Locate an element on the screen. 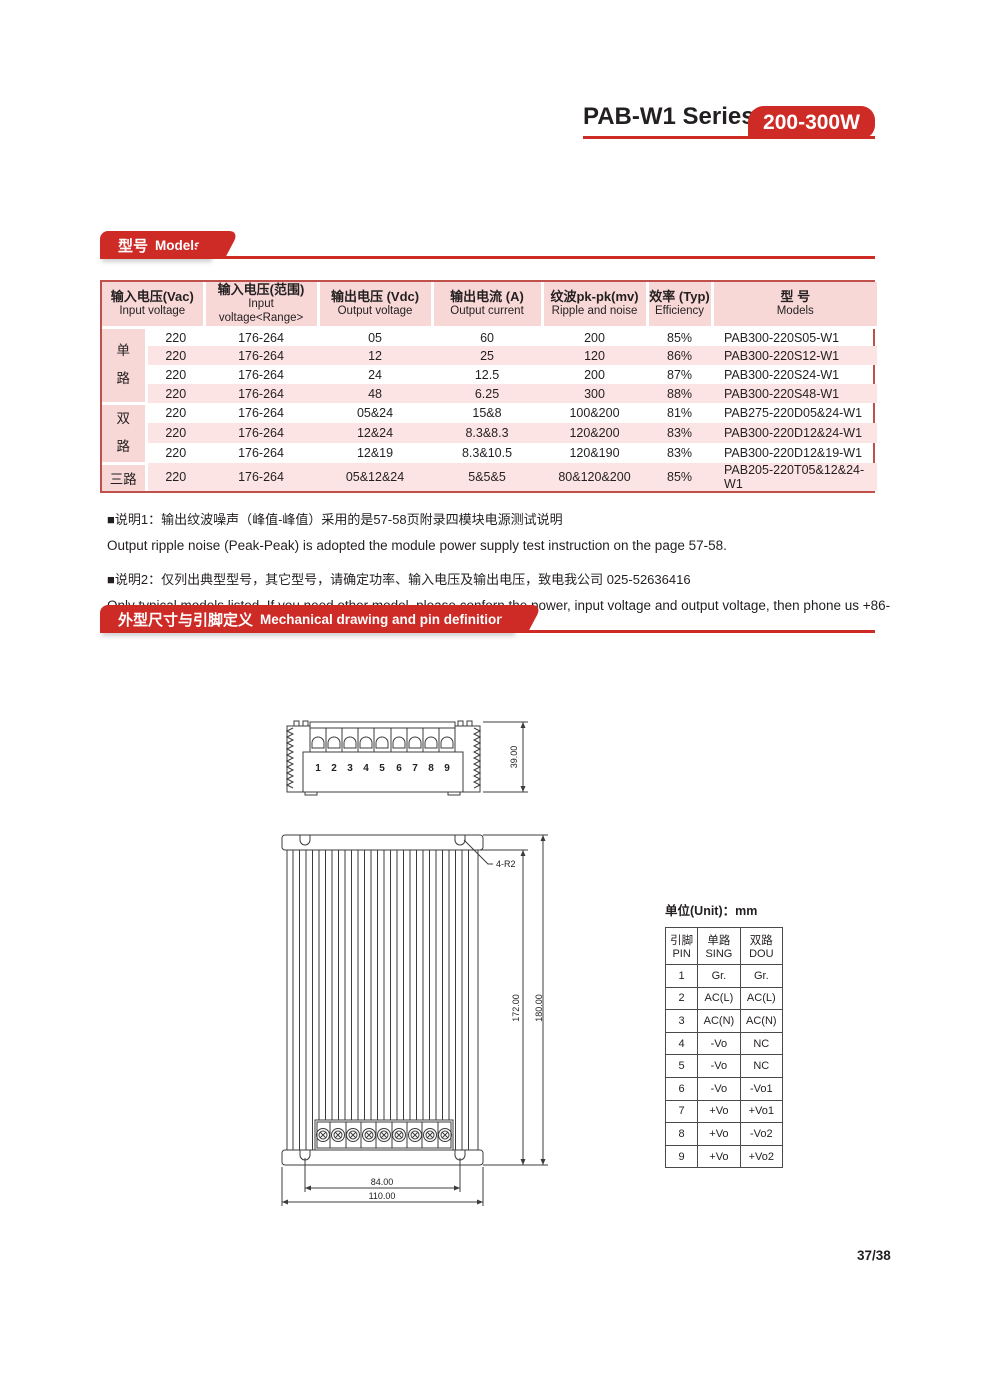 This screenshot has width=1007, height=1375. col-header-en: Models is located at coordinates (795, 311).